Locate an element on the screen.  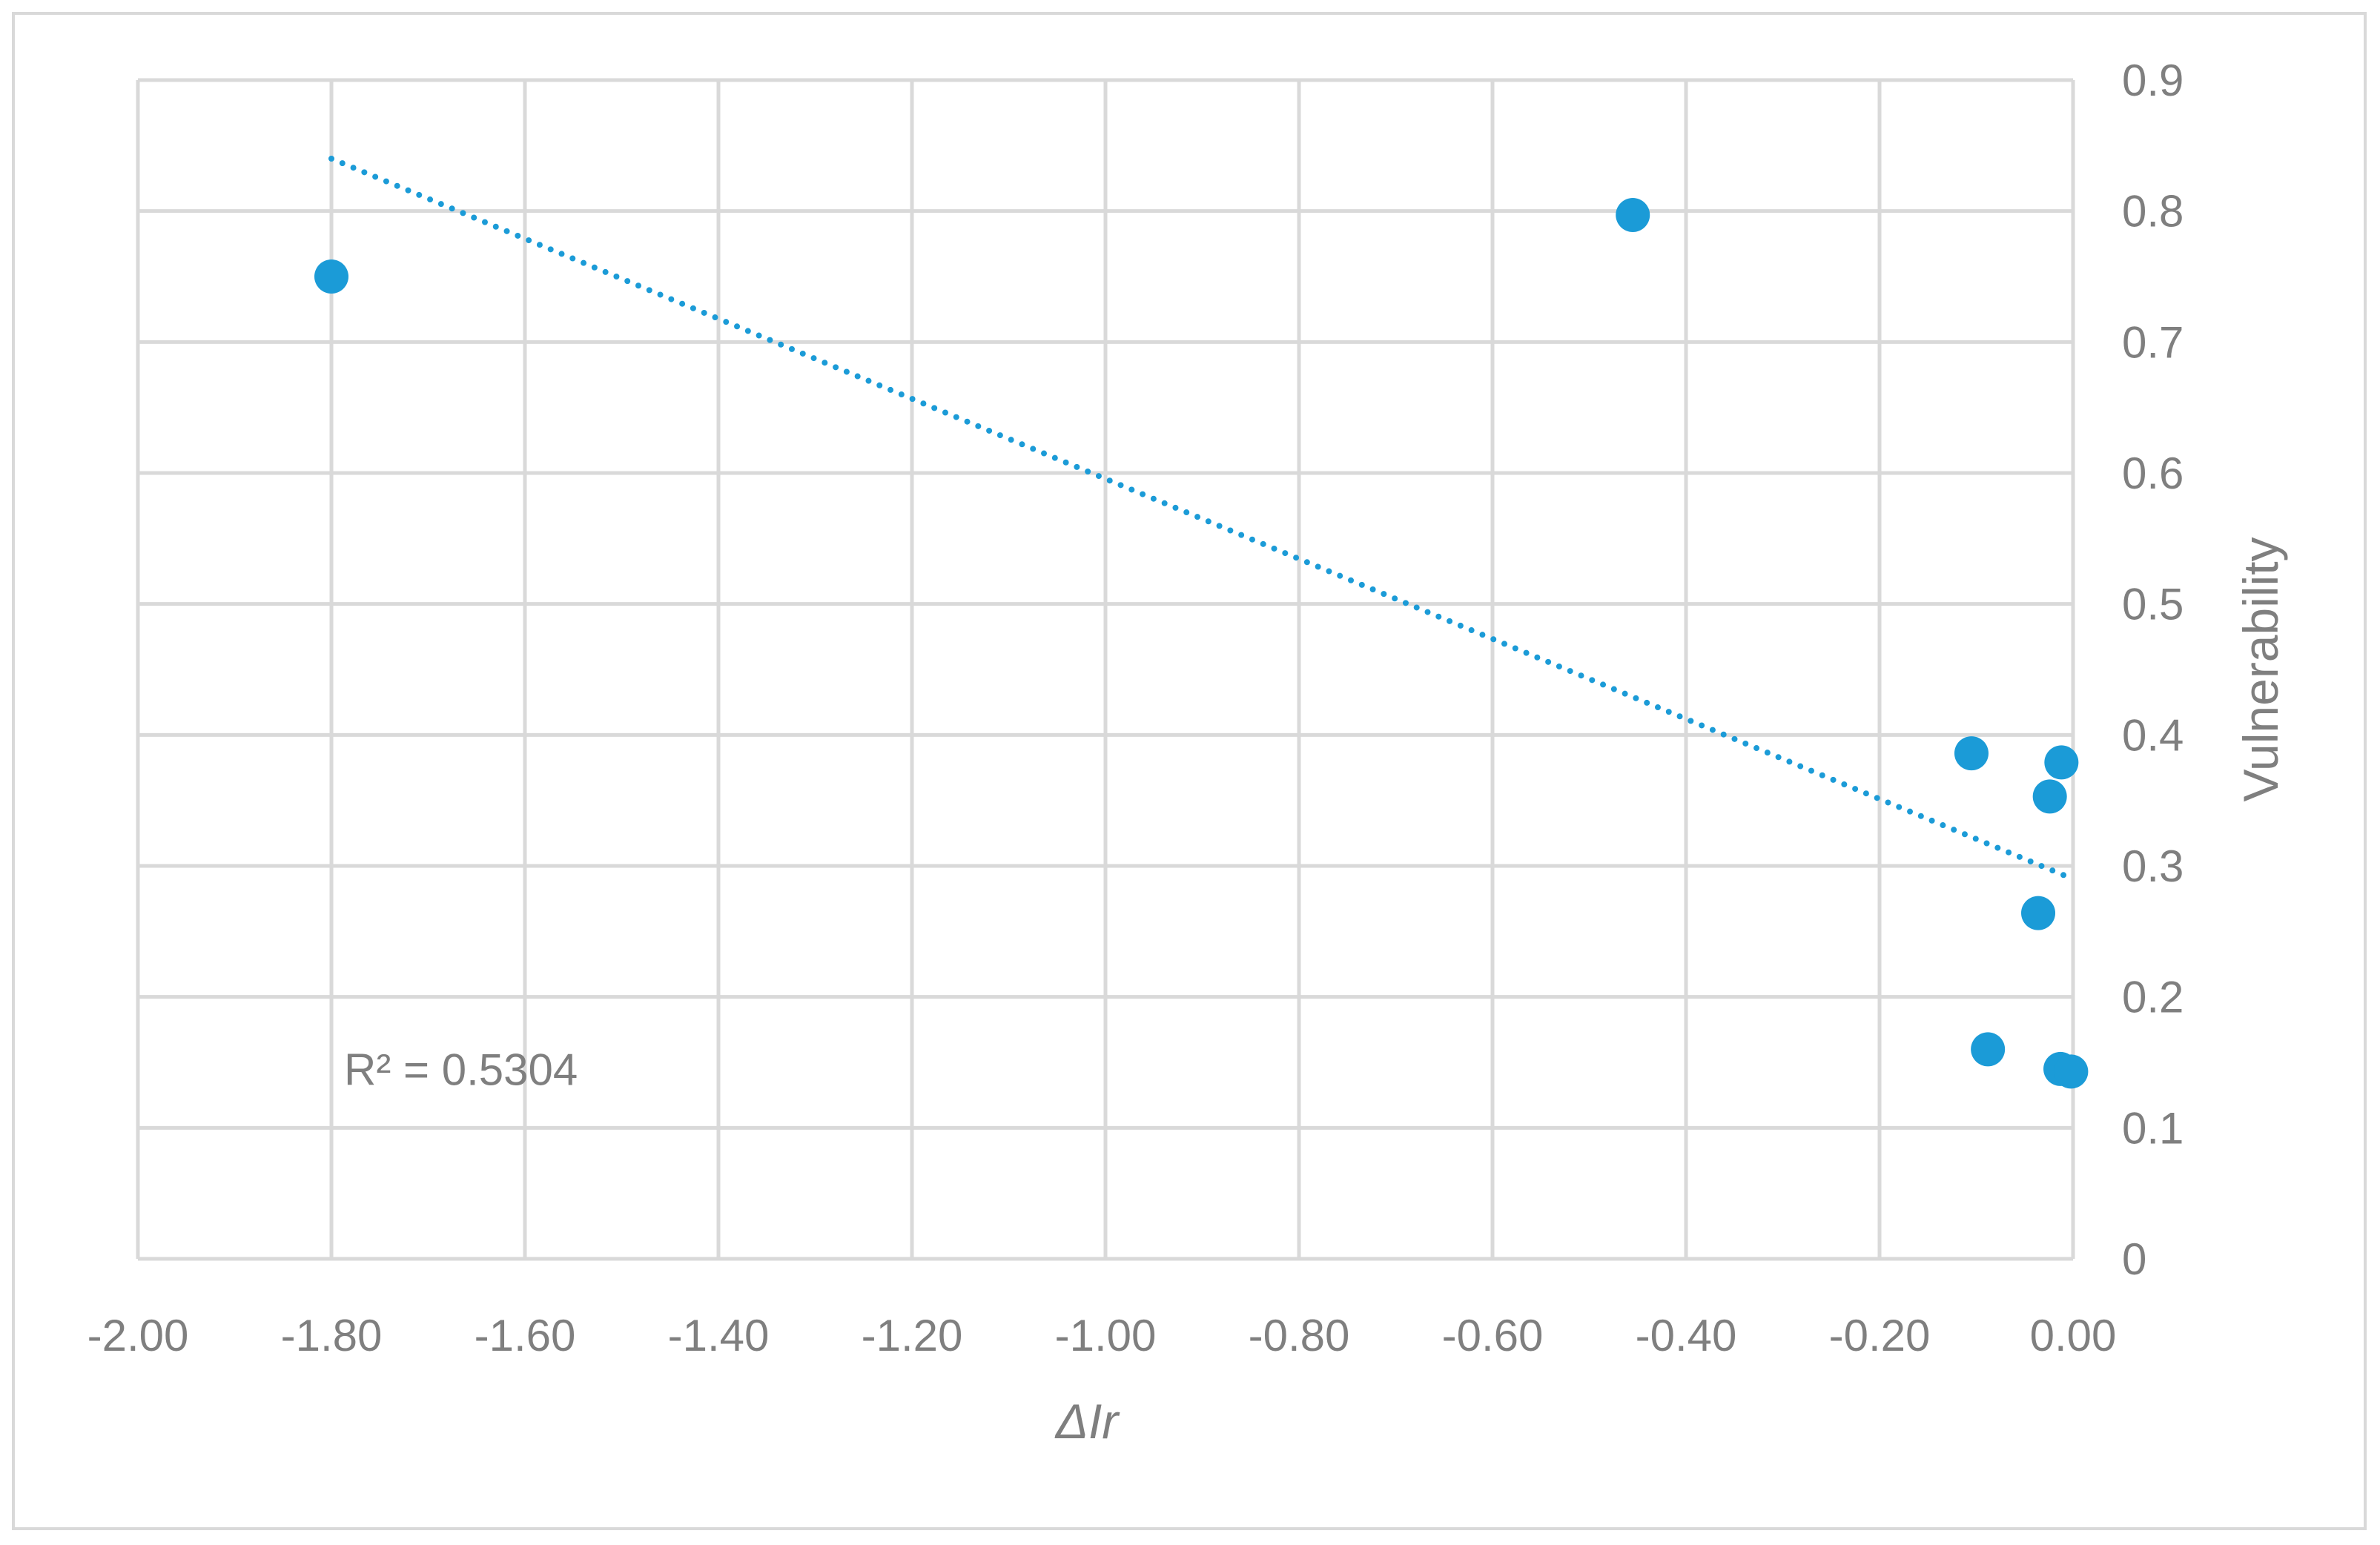
x-tick-label: -1.00 is located at coordinates (1106, 1335).